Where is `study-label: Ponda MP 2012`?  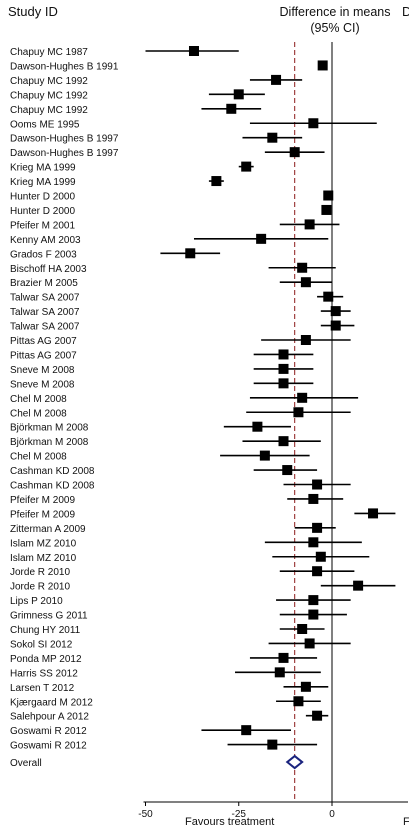
study-label: Ponda MP 2012 is located at coordinates (46, 659).